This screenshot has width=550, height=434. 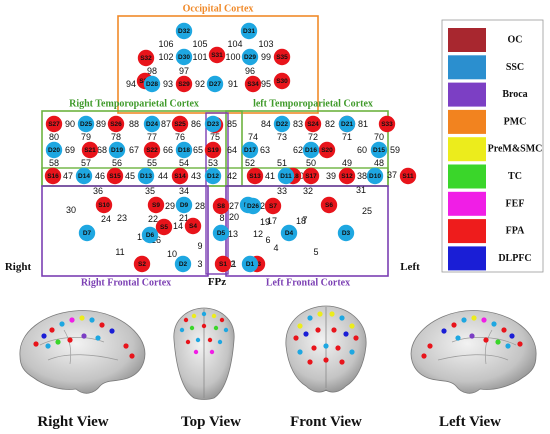 What do you see at coordinates (170, 206) in the screenshot?
I see `channel-number: 29` at bounding box center [170, 206].